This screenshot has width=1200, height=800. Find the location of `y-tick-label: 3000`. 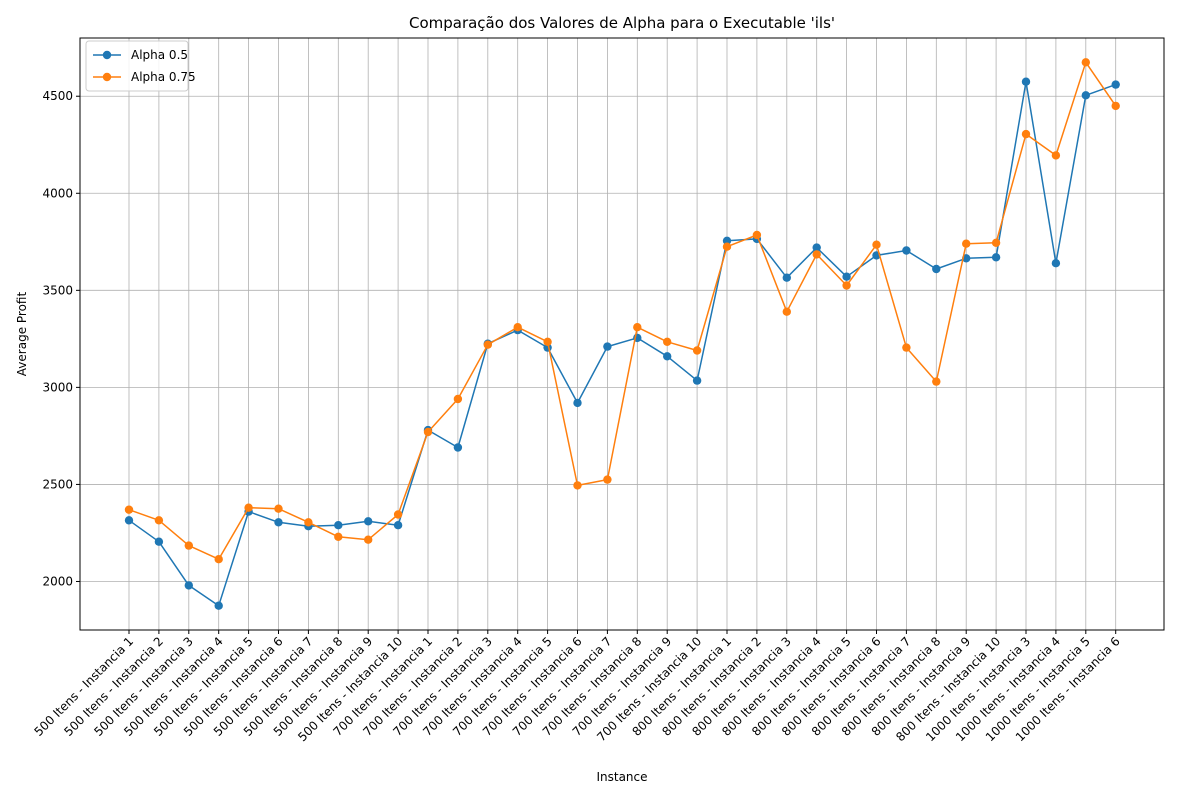

y-tick-label: 3000 is located at coordinates (57, 387).